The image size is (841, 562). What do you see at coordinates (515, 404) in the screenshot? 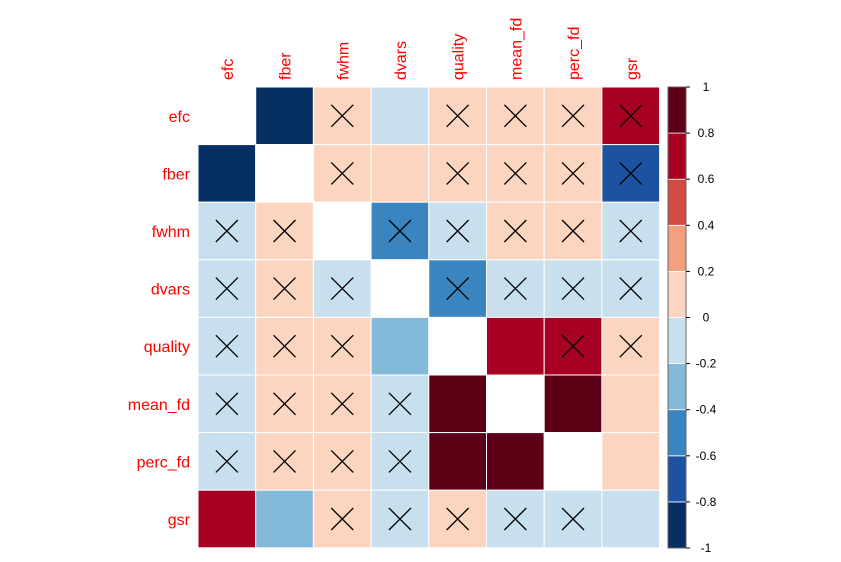
I see `cell-mean_fd-mean_fd` at bounding box center [515, 404].